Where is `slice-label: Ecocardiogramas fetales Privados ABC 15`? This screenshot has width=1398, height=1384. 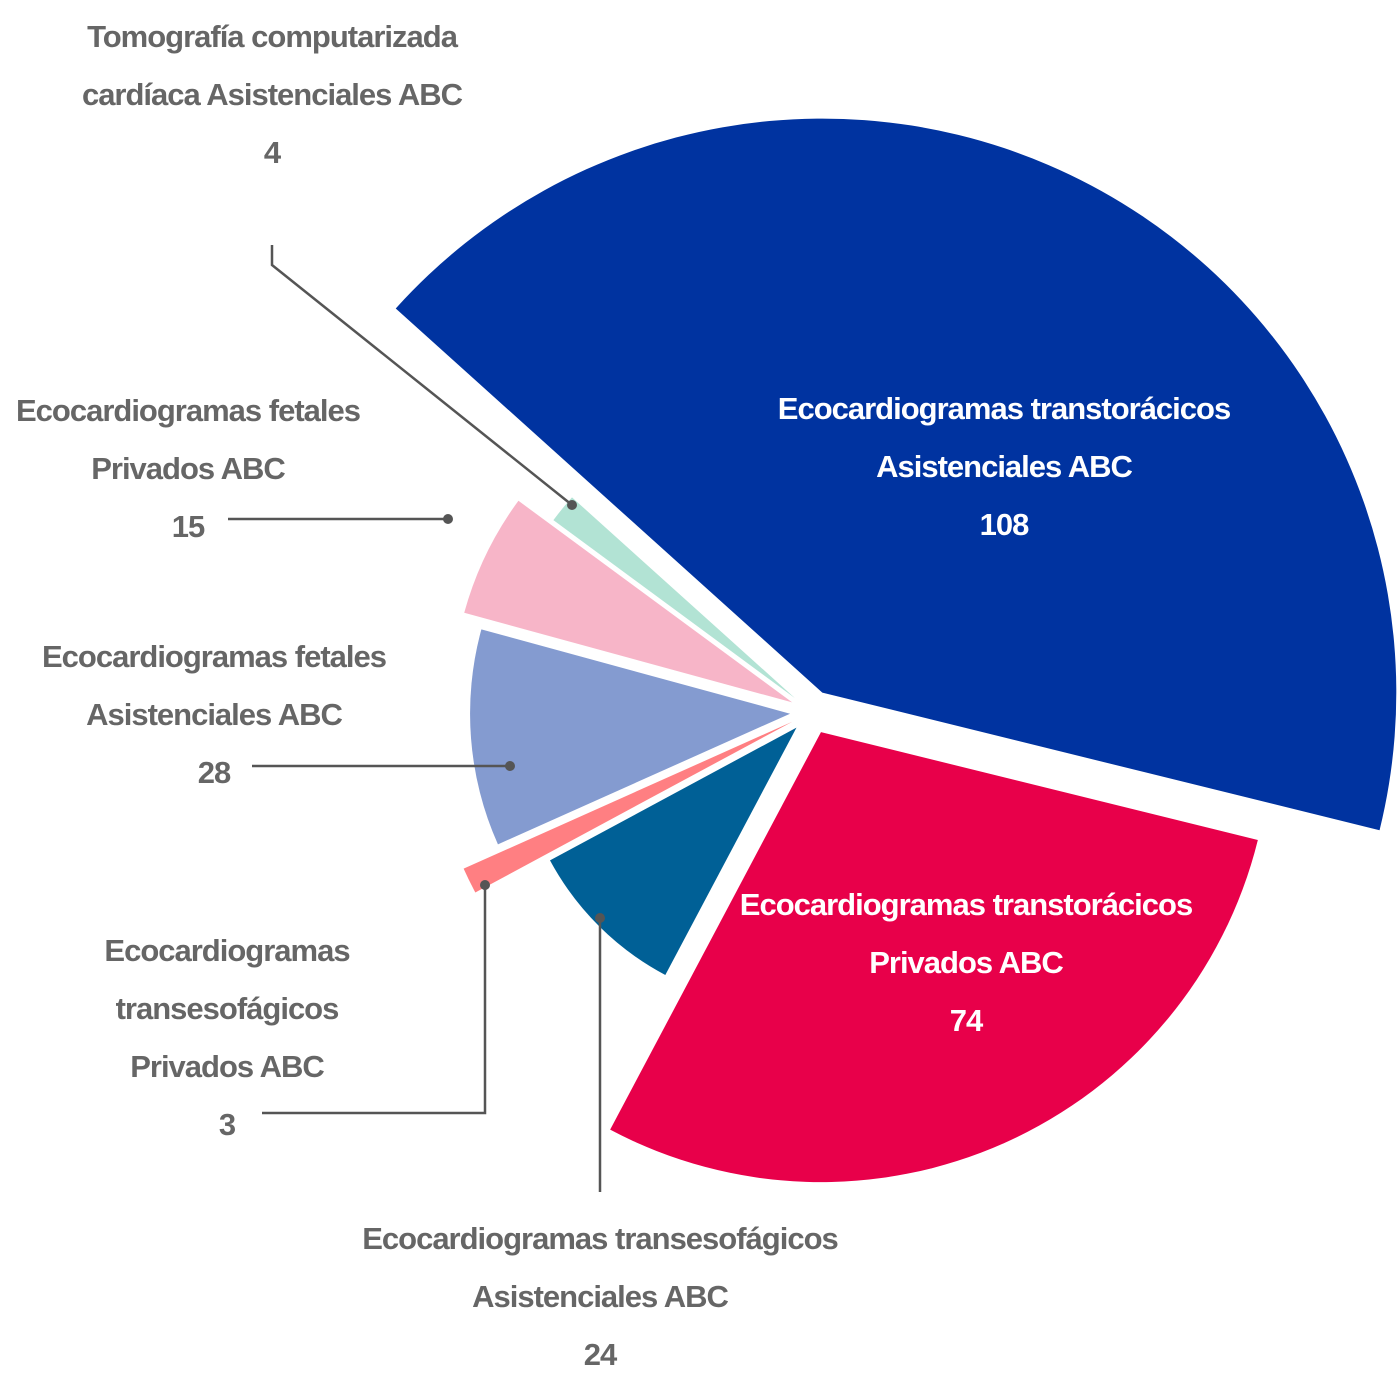 slice-label: Ecocardiogramas fetales Privados ABC 15 is located at coordinates (188, 469).